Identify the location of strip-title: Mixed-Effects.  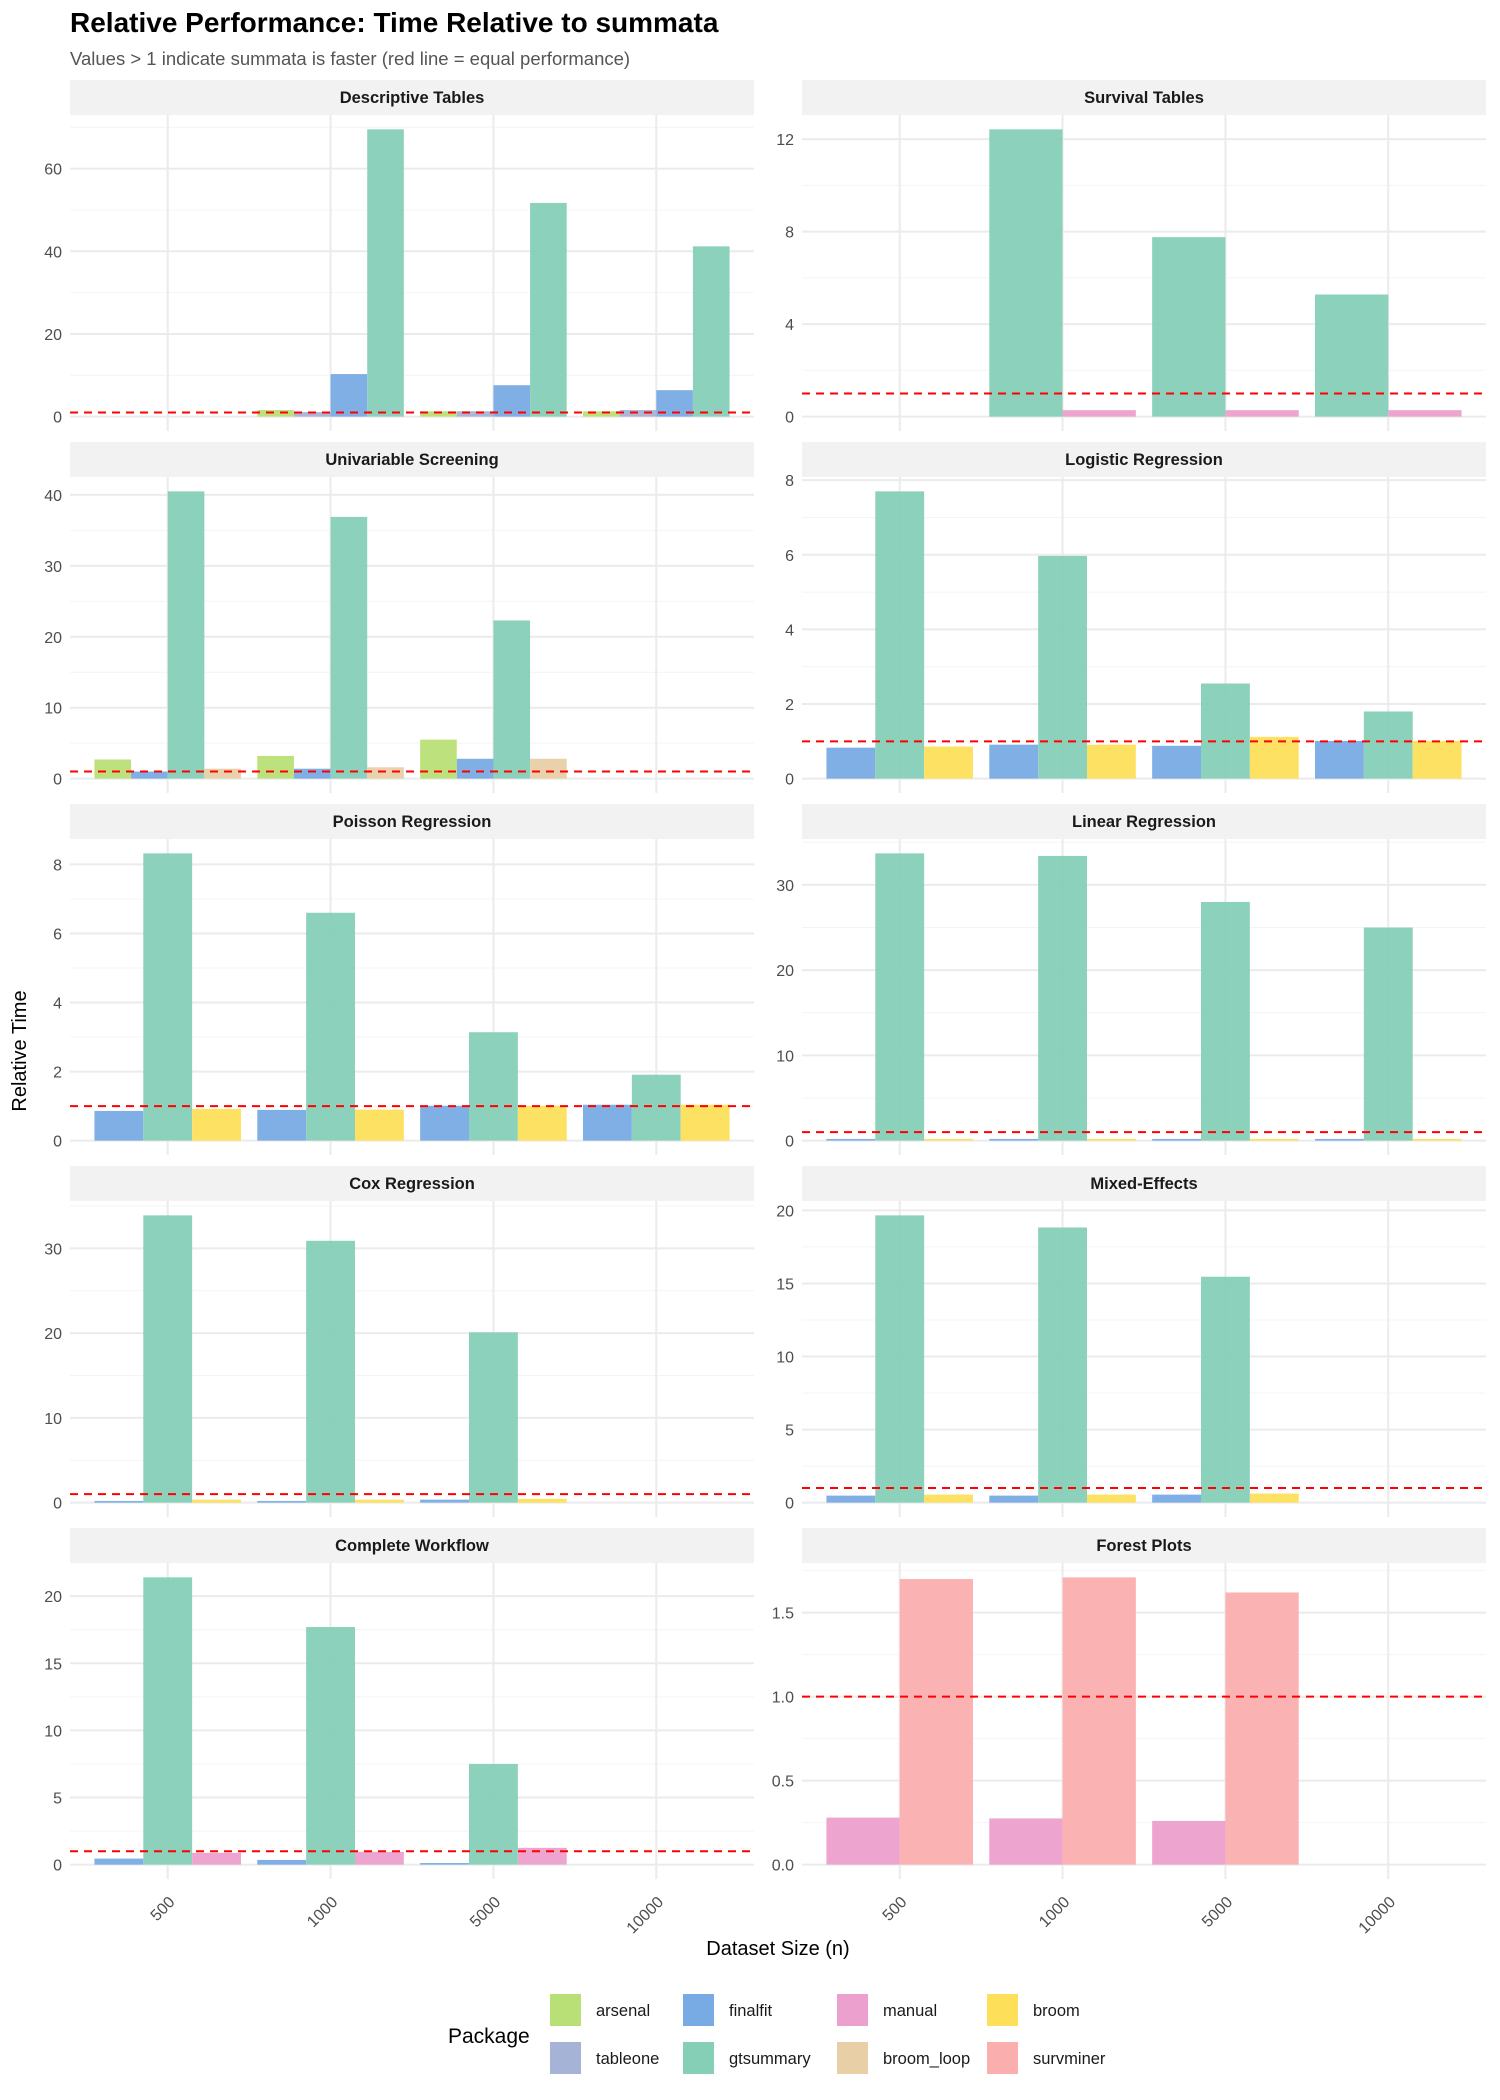
(1143, 1184).